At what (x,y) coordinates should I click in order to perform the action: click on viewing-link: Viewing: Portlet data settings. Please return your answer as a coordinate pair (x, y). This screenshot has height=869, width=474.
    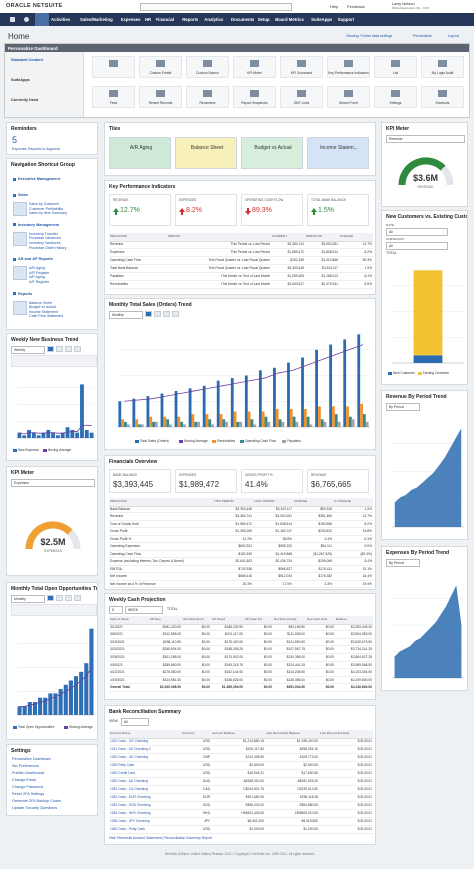
    Looking at the image, I should click on (369, 36).